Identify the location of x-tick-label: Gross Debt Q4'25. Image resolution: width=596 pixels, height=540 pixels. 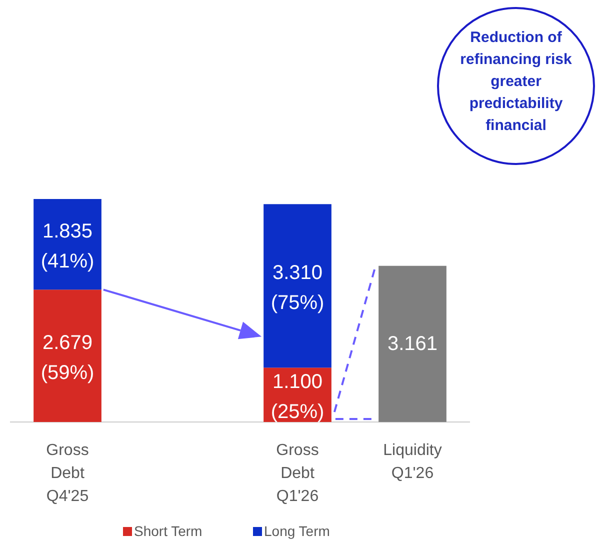
(67, 473).